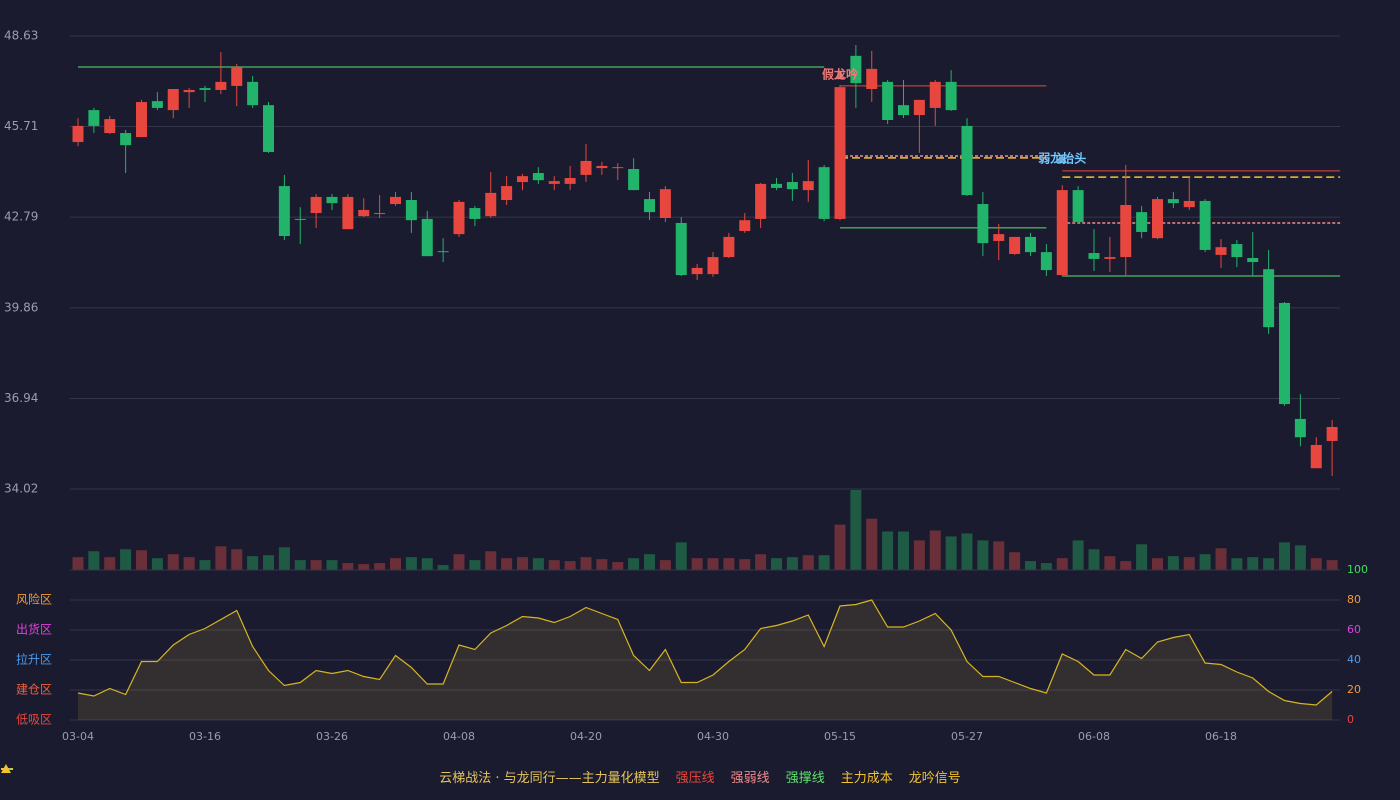  I want to click on x-tick-label: 05-15, so click(840, 736).